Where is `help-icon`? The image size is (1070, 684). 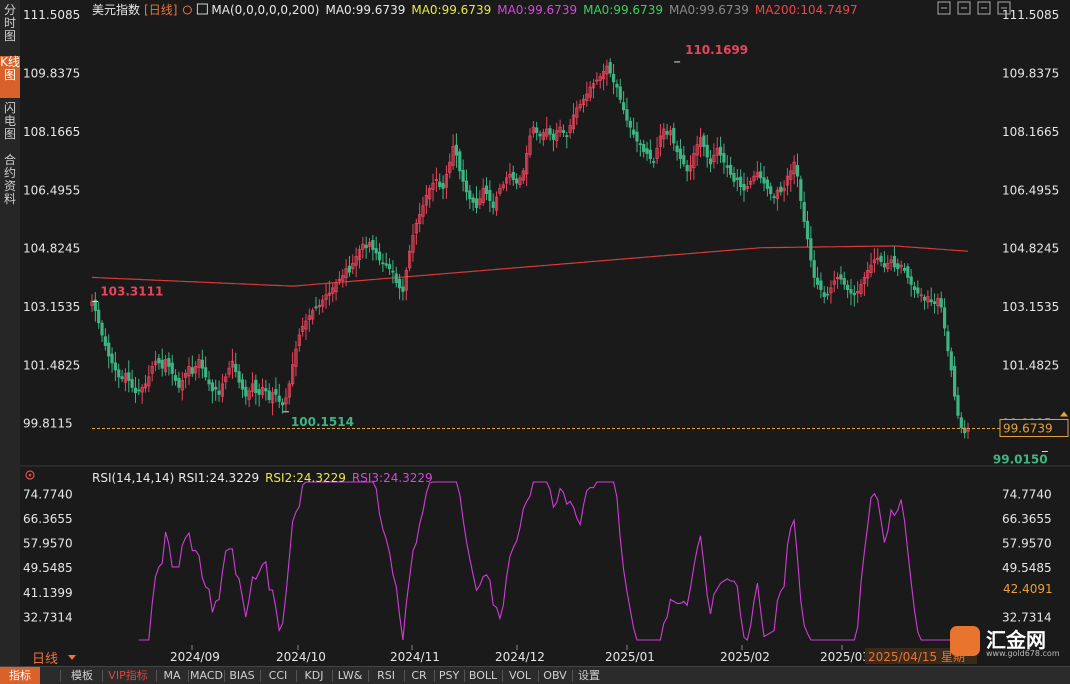 help-icon is located at coordinates (984, 8).